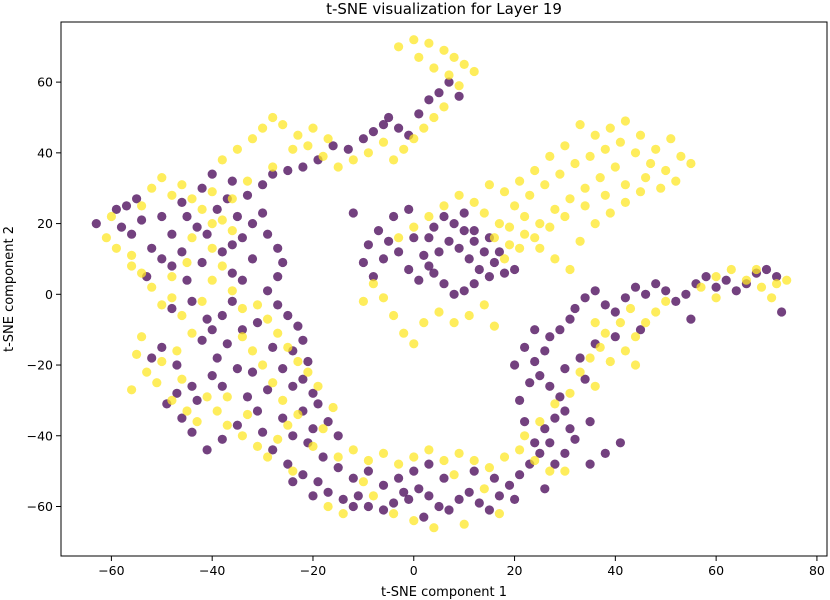 The image size is (830, 600). Describe the element at coordinates (40, 365) in the screenshot. I see `y-tick-label: −20` at that location.